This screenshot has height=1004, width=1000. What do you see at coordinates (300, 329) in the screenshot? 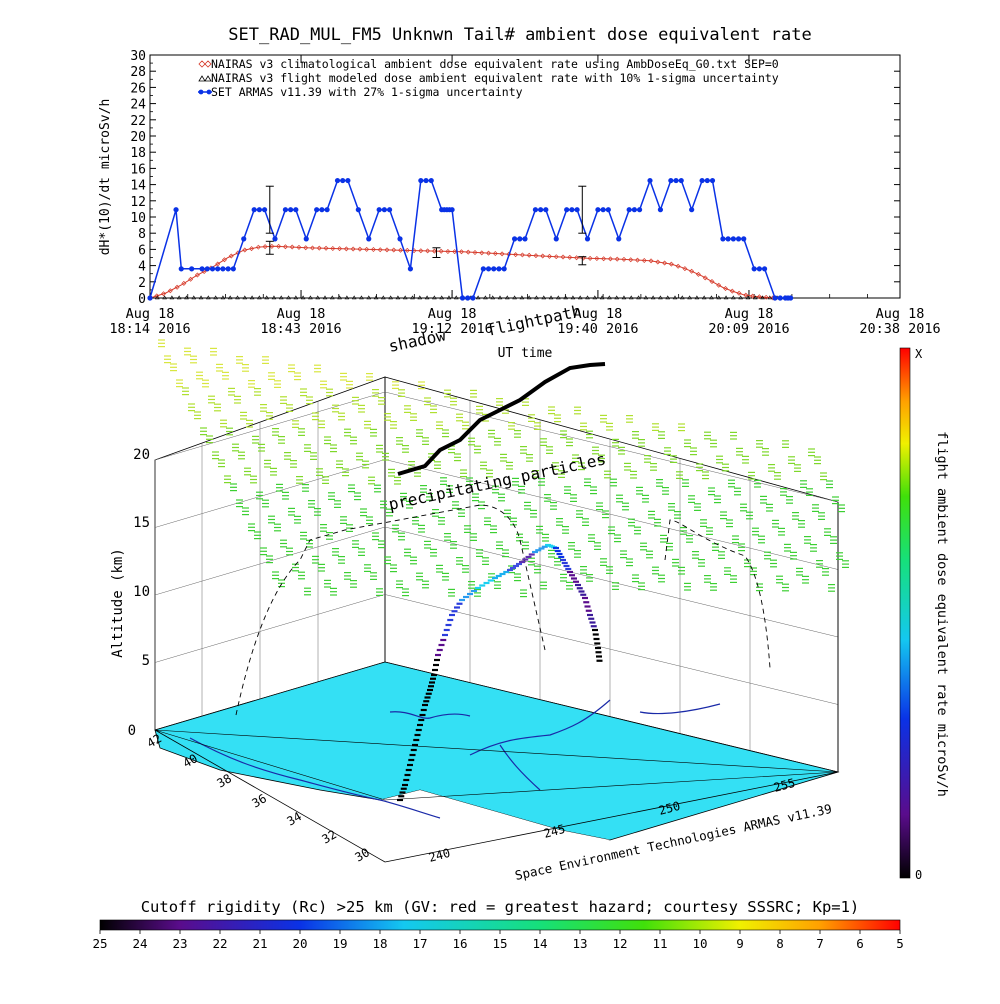
I see `x-tick-label-time: 18:43 2016` at bounding box center [300, 329].